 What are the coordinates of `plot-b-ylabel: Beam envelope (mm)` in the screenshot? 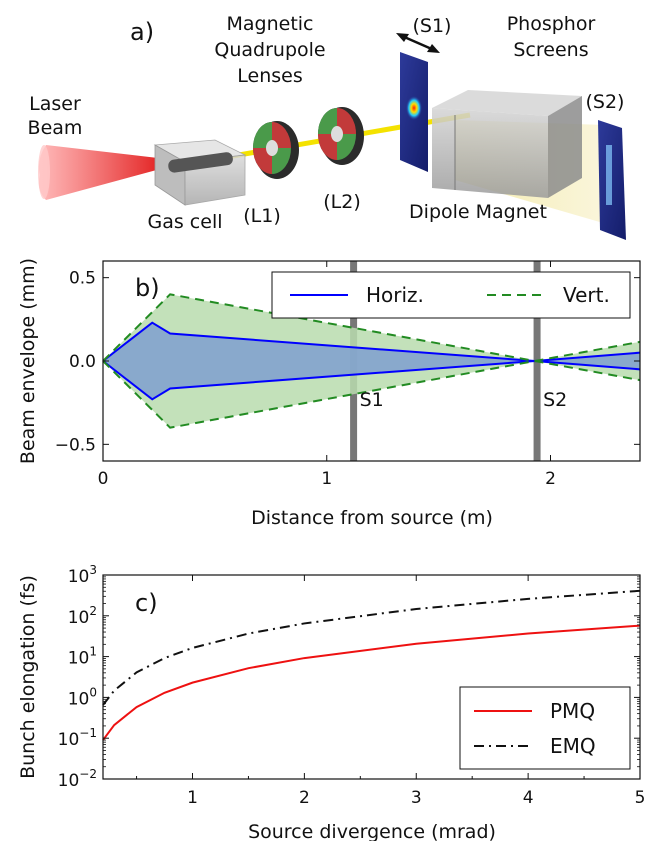 It's located at (28, 361).